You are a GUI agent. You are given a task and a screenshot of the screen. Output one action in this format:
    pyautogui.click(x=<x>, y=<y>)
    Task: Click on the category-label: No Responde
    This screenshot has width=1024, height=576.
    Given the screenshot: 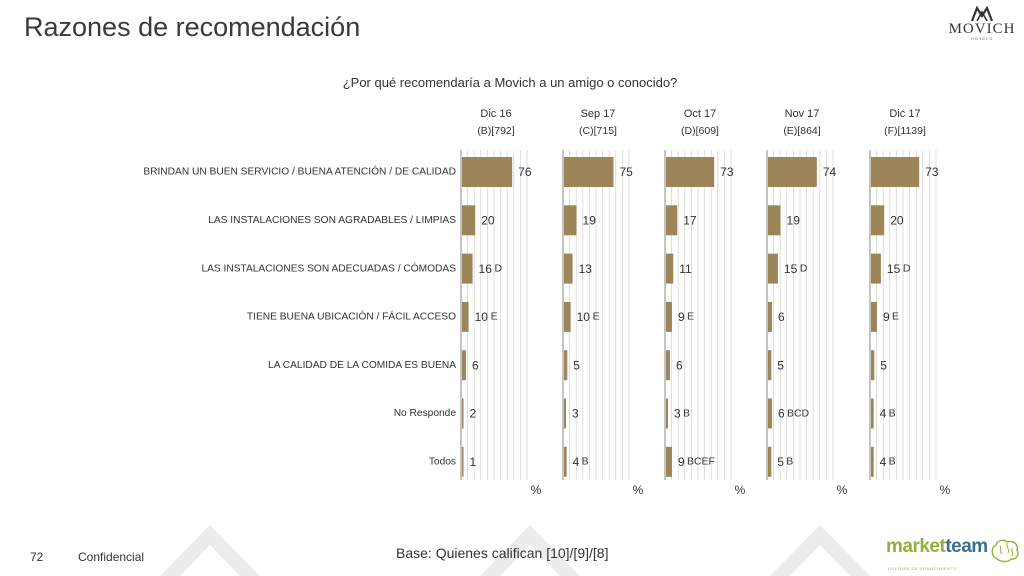 What is the action you would take?
    pyautogui.click(x=425, y=413)
    